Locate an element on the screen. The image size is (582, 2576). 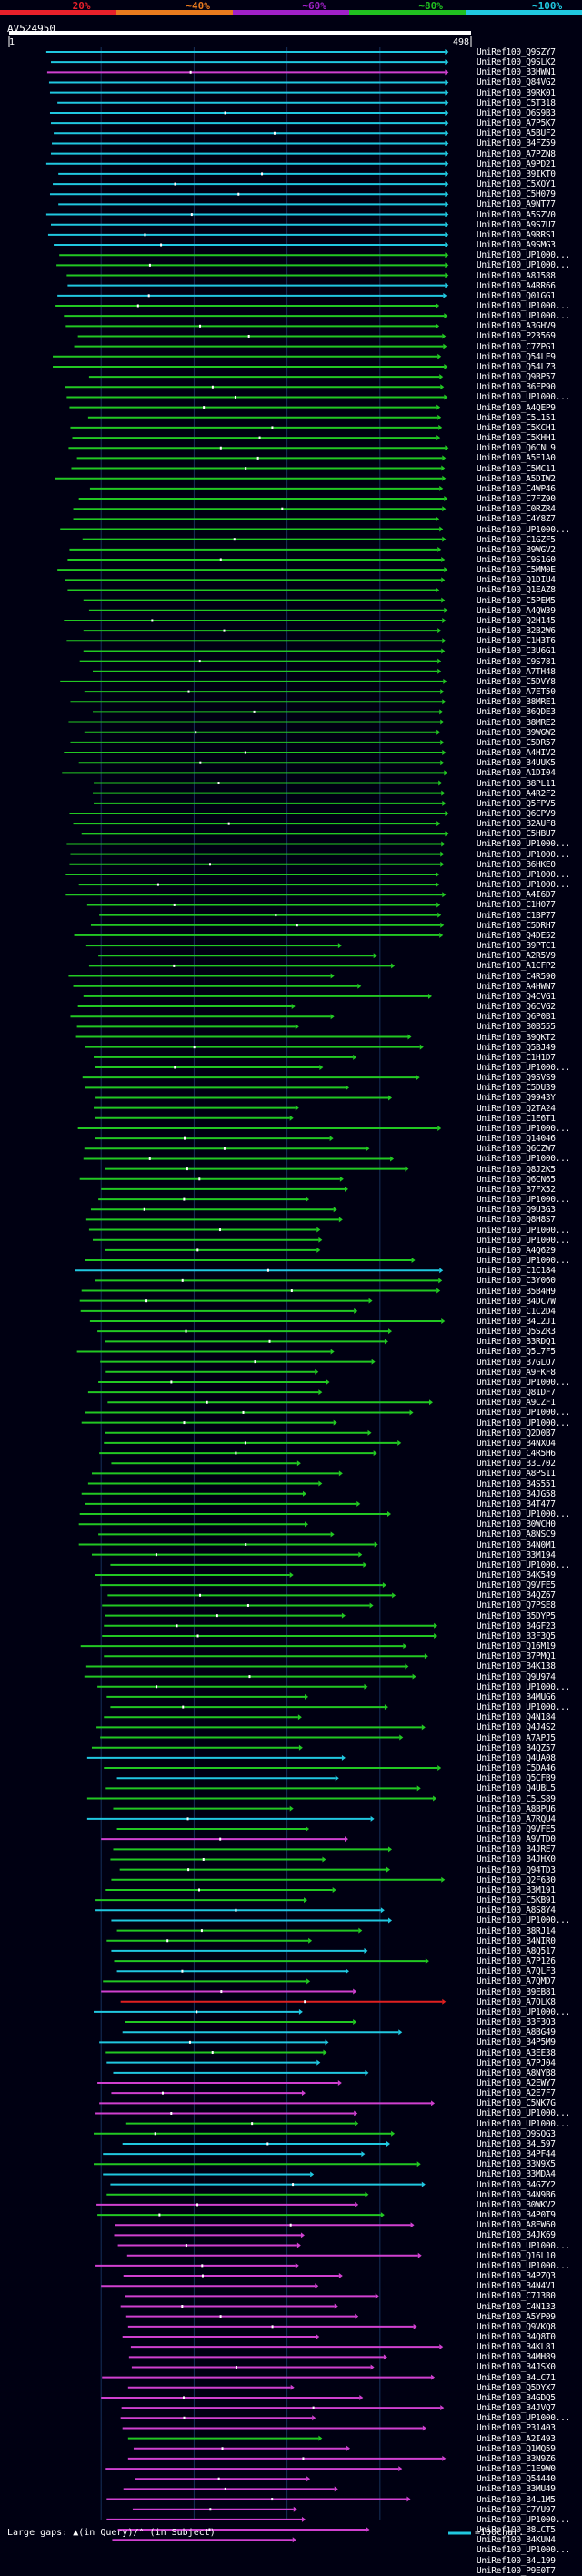
hit-label: UniRef100_A7ET50 is located at coordinates (516, 692).